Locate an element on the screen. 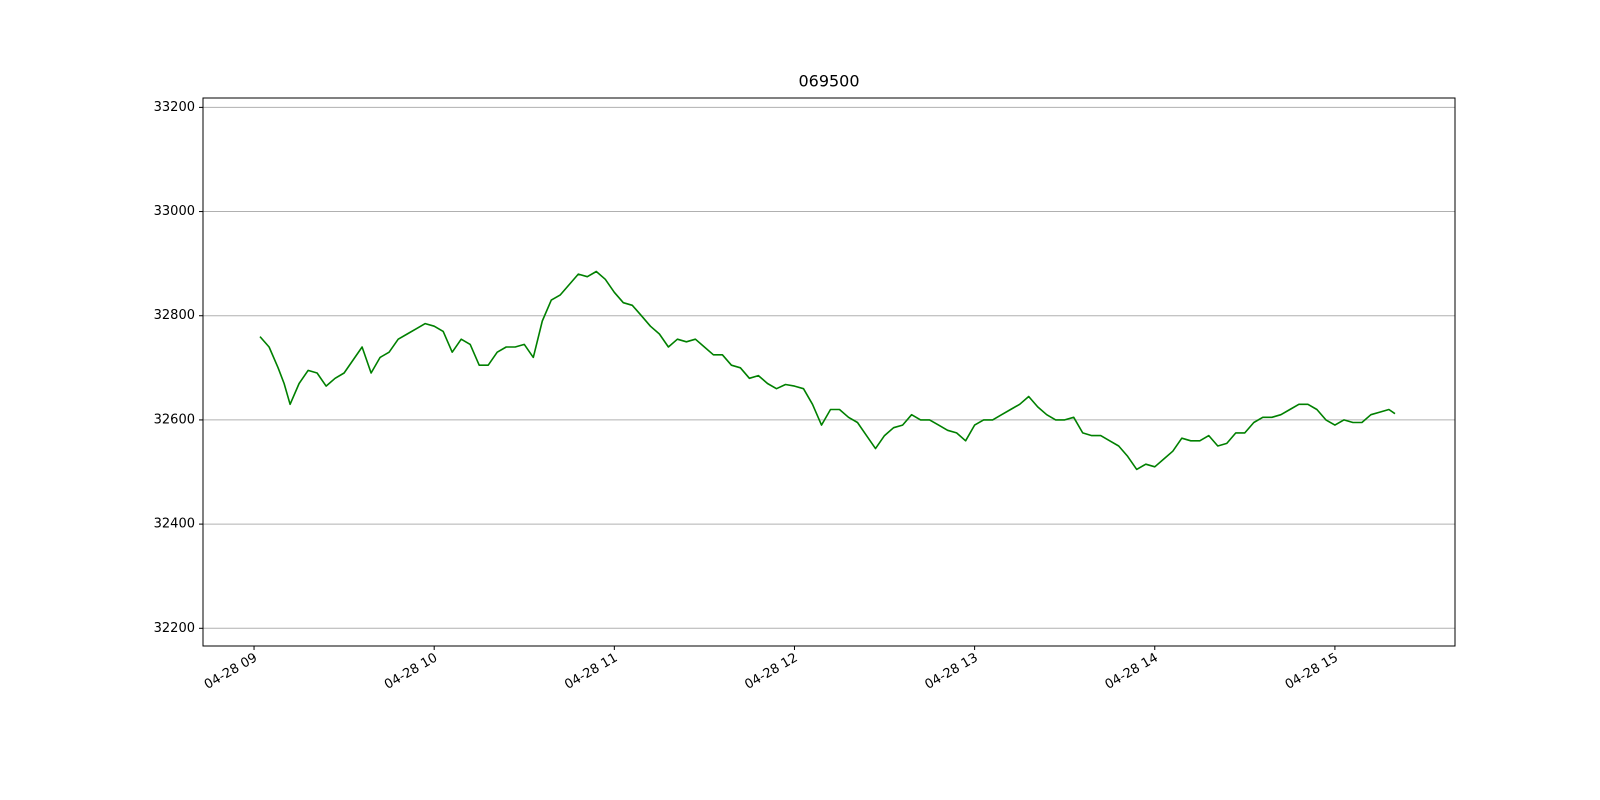 The image size is (1600, 800). x-tick-label: 04-28 14 is located at coordinates (1132, 671).